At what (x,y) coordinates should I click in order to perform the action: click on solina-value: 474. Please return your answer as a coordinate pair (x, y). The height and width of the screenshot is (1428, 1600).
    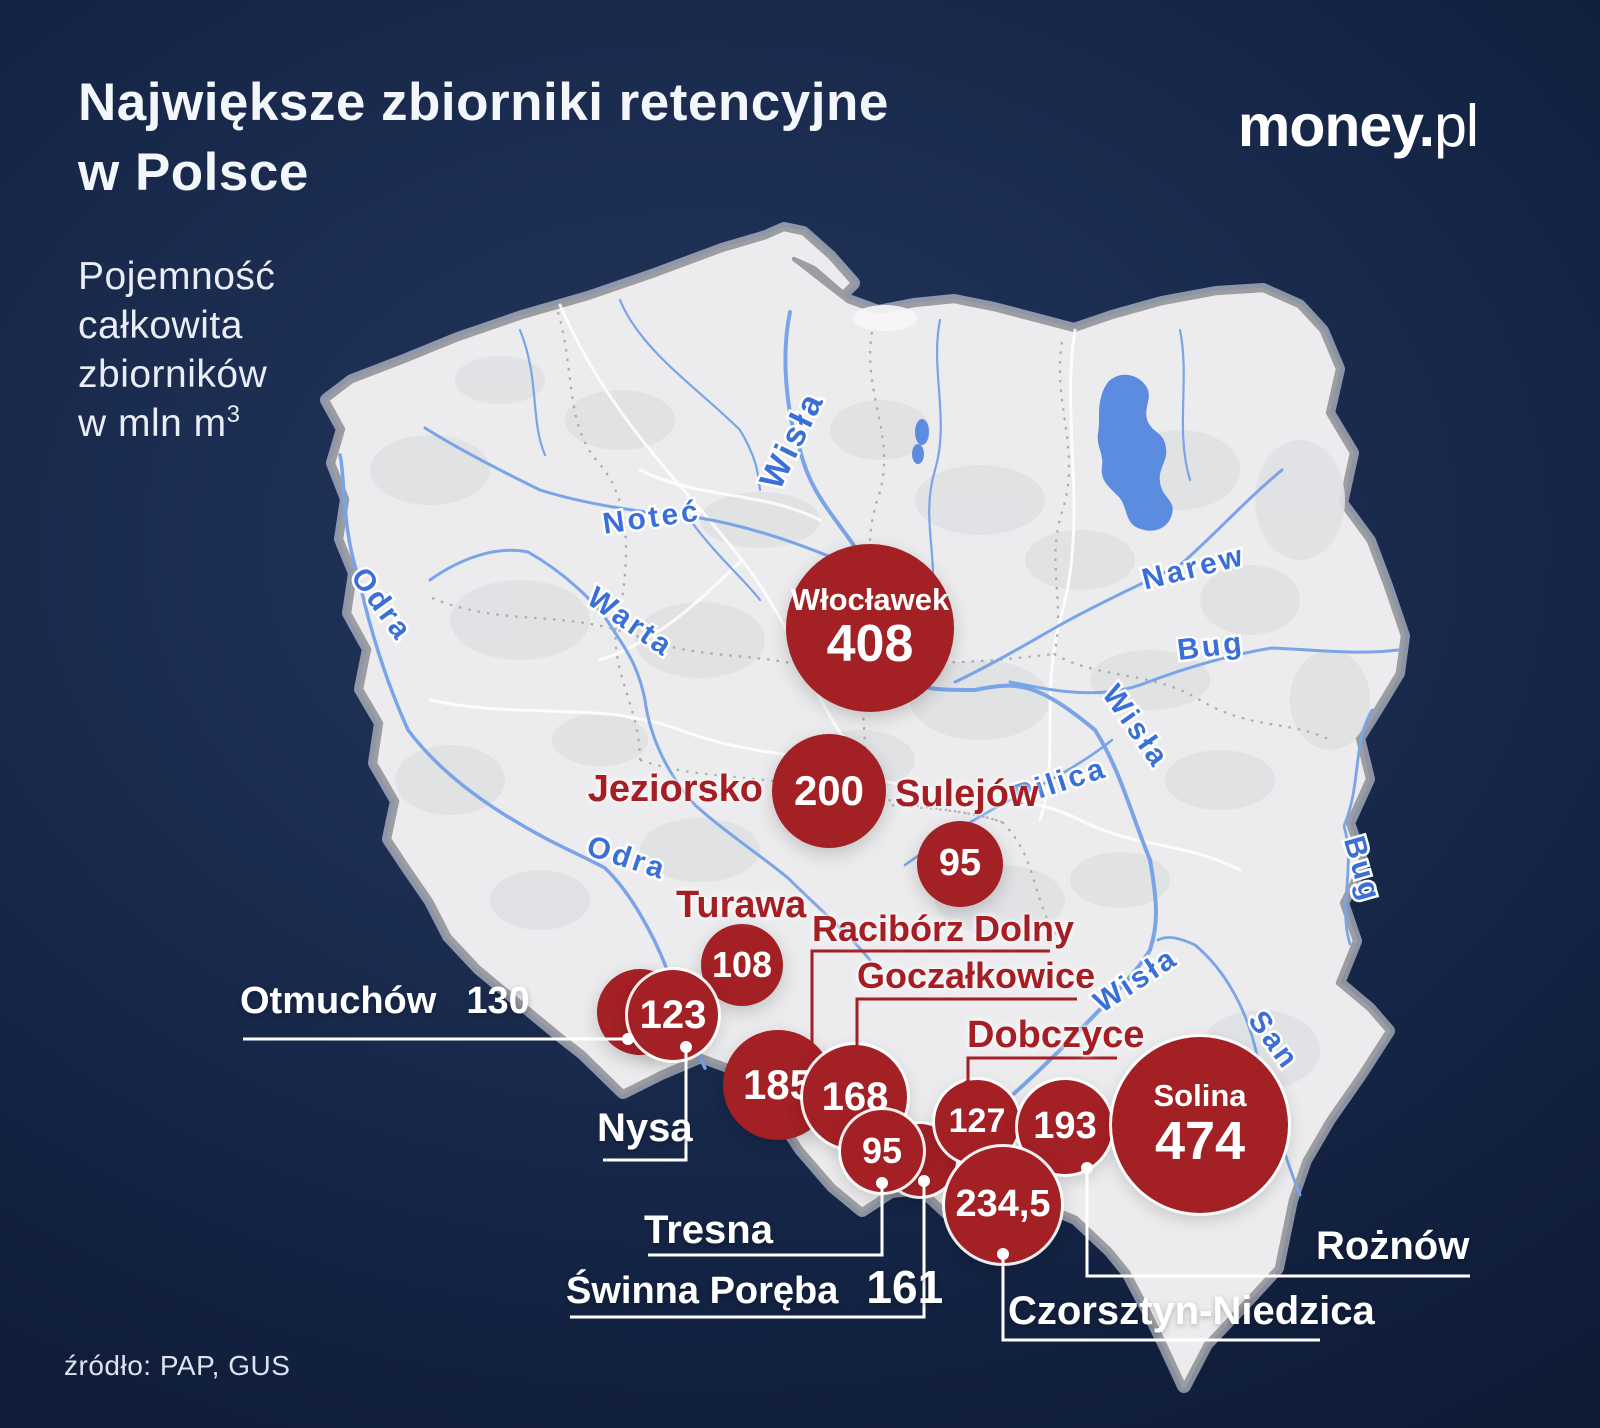
    Looking at the image, I should click on (1200, 1140).